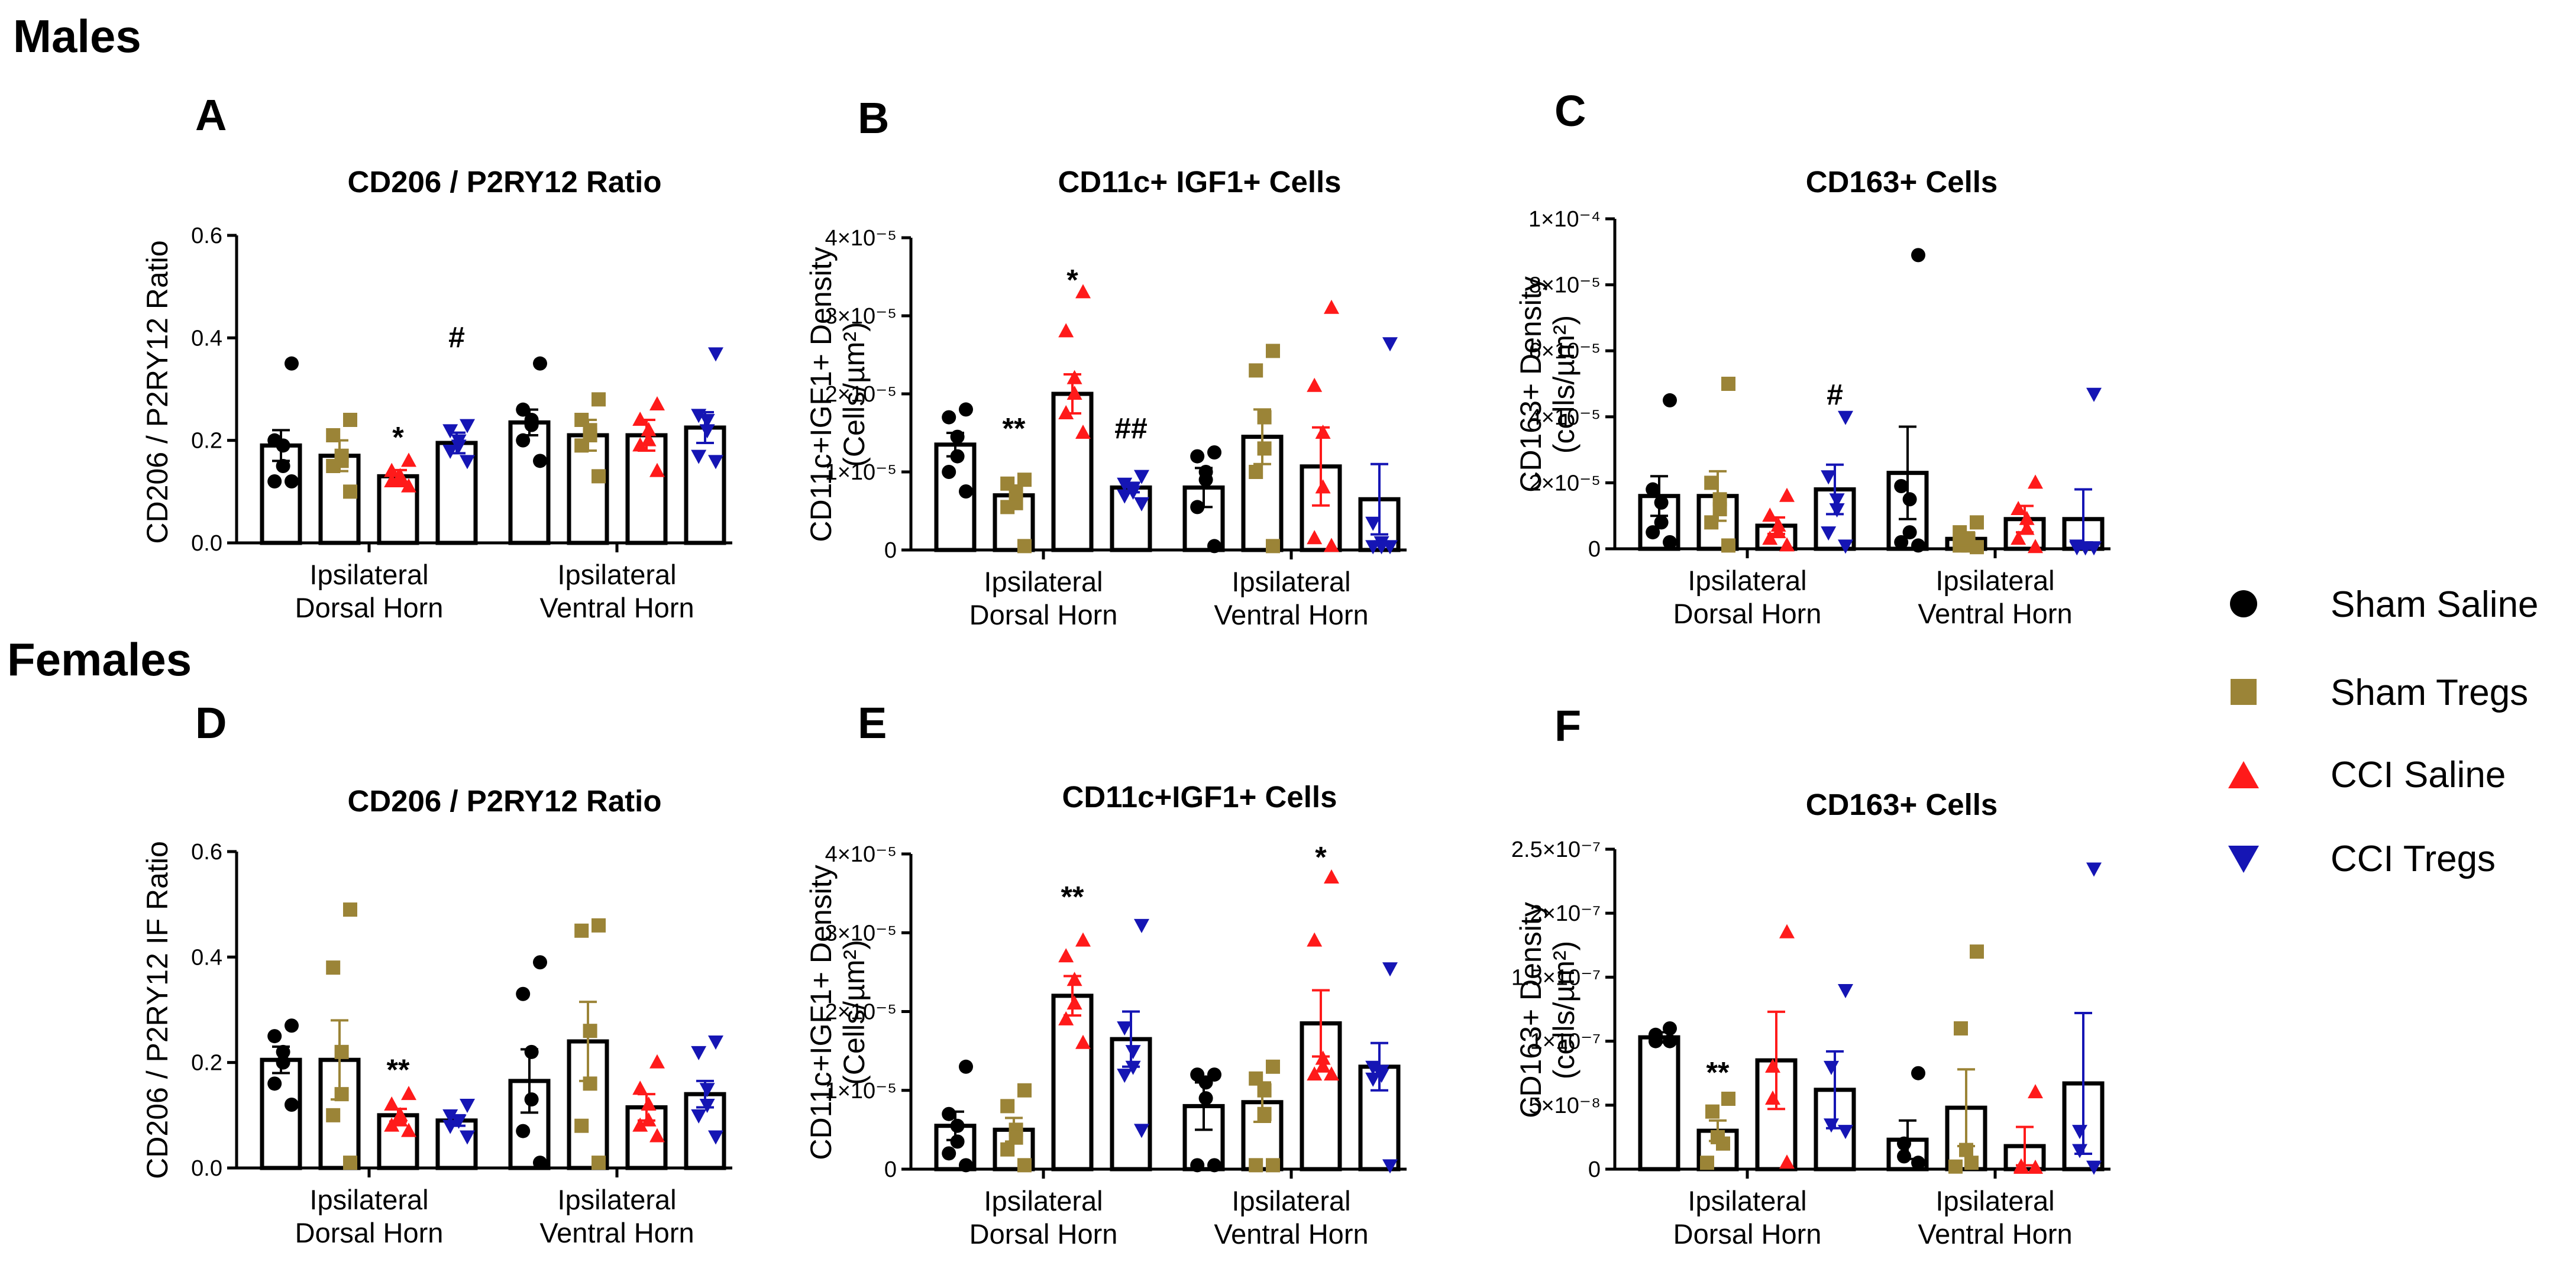 This screenshot has width=2576, height=1262. I want to click on legend-label: CCI Tregs, so click(2413, 859).